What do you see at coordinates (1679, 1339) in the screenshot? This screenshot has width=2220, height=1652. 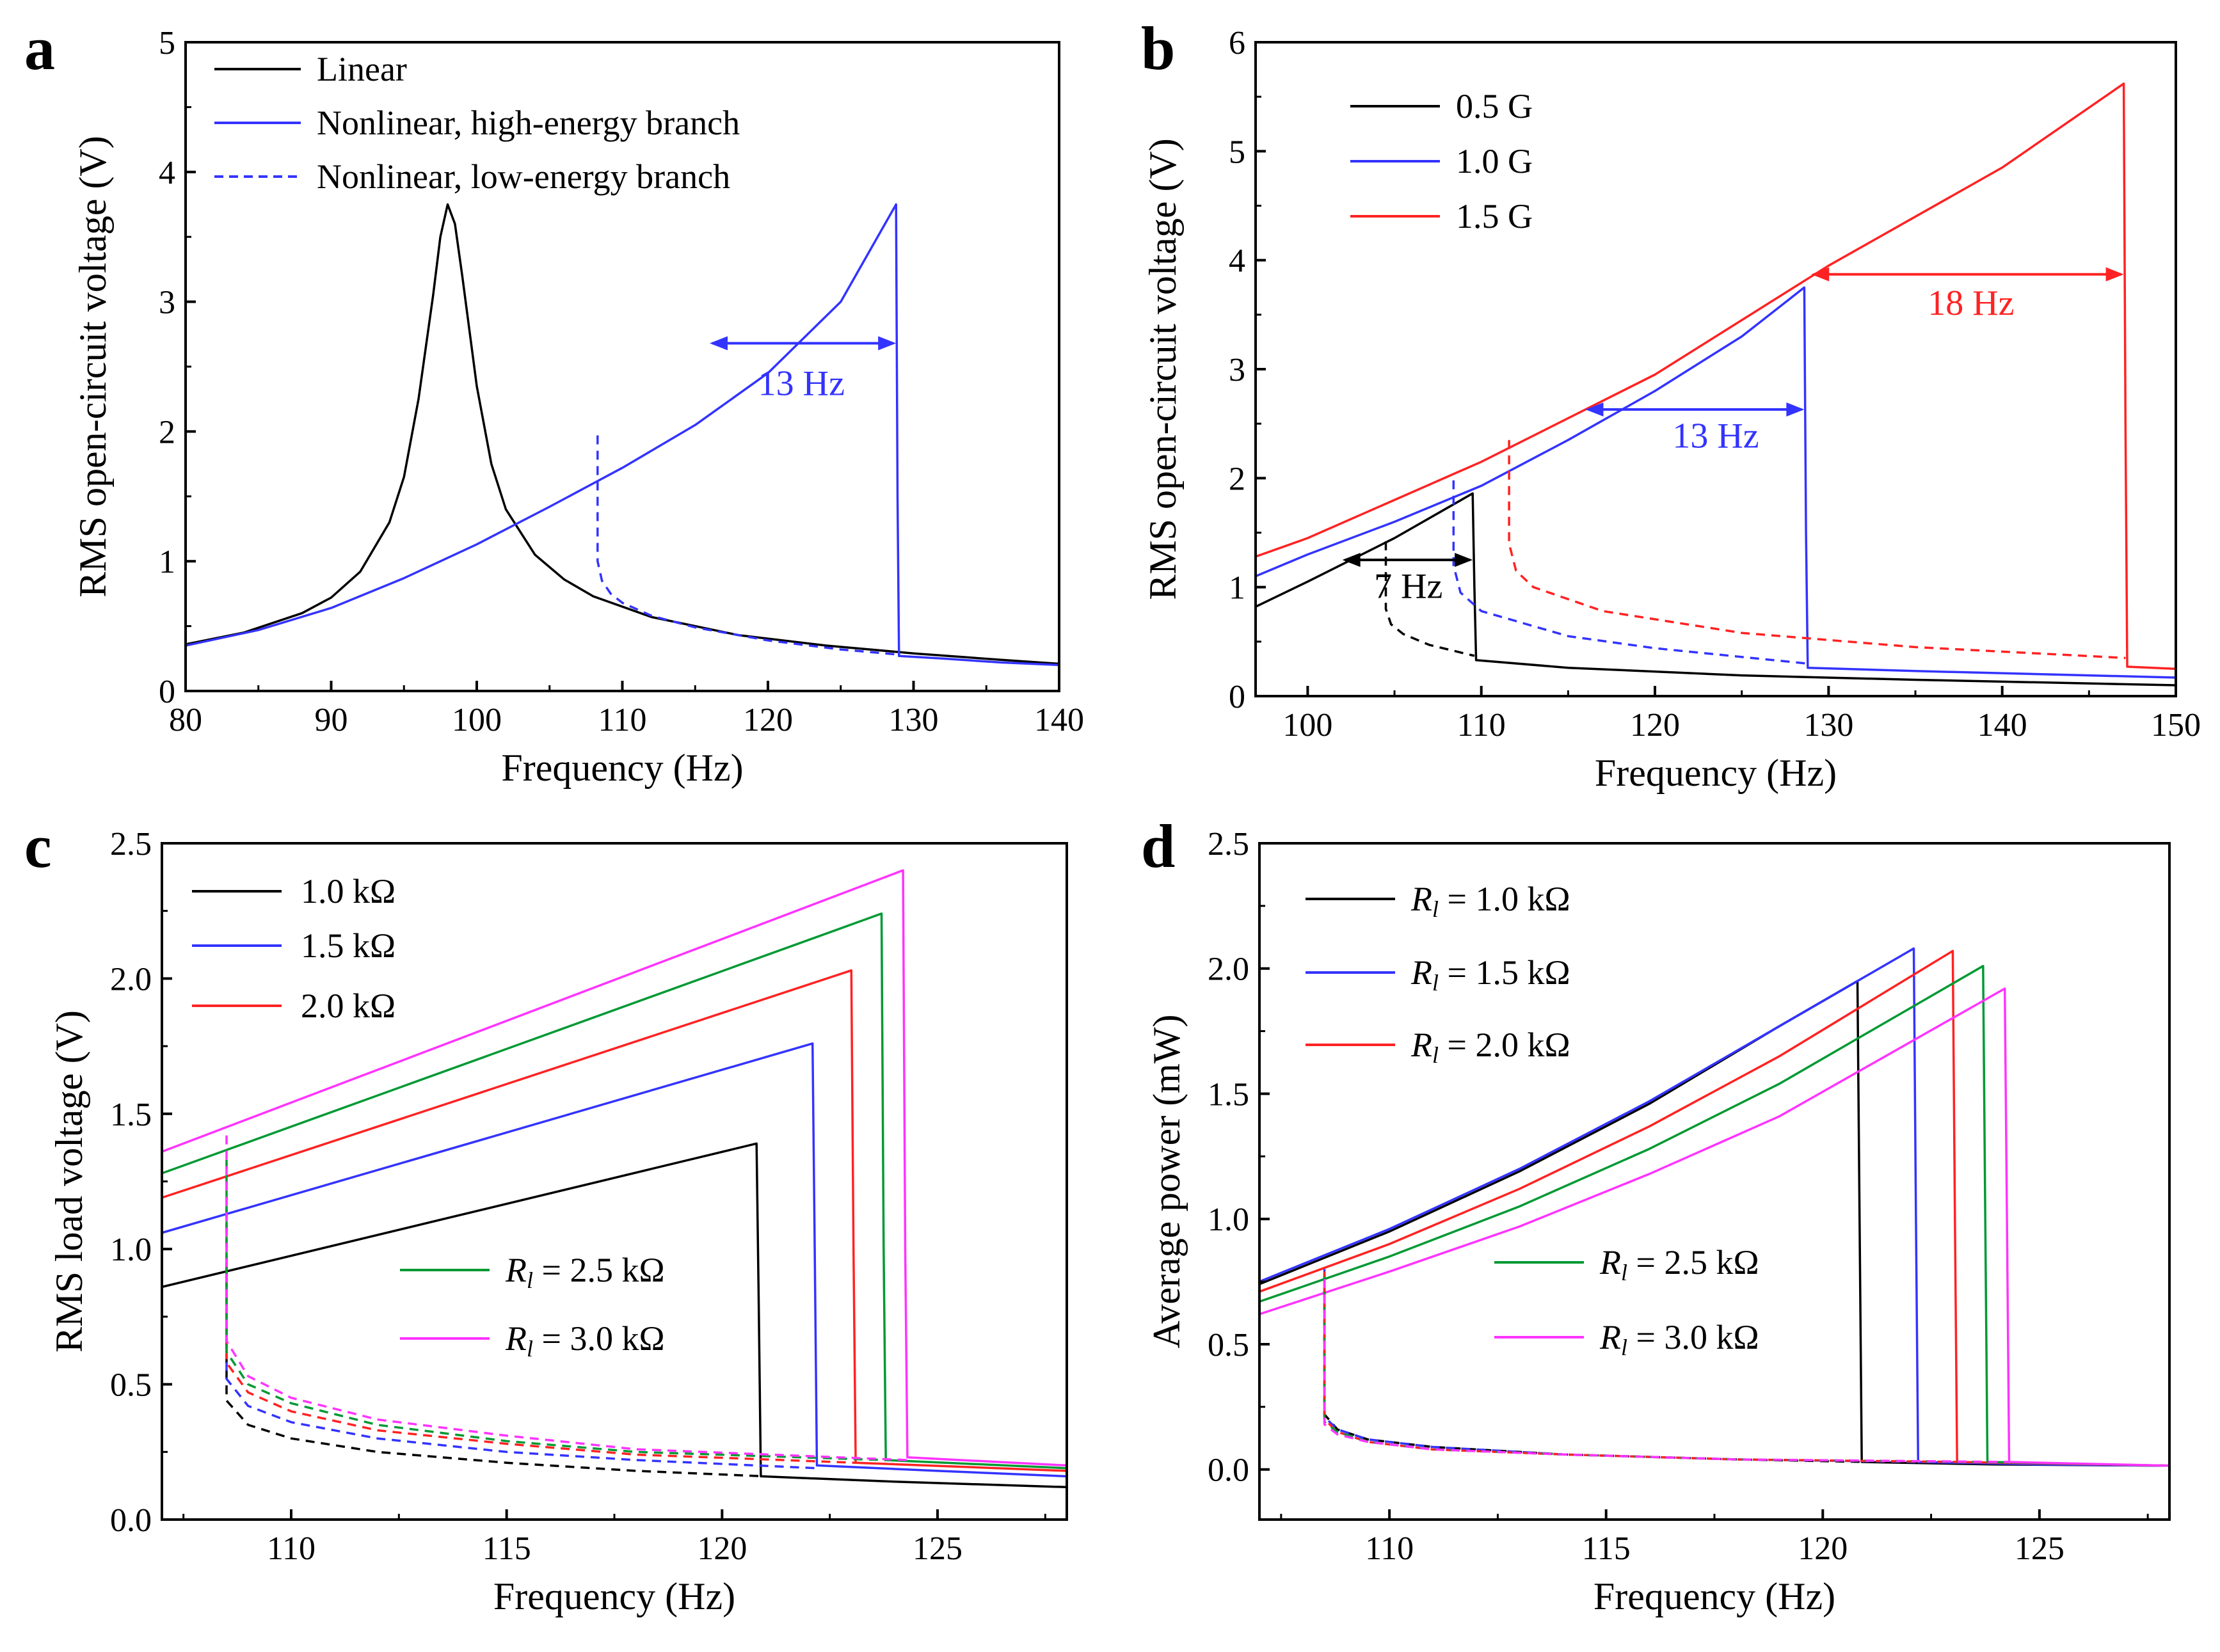 I see `legend-d-label-3k: Rl = 3.0 kΩ` at bounding box center [1679, 1339].